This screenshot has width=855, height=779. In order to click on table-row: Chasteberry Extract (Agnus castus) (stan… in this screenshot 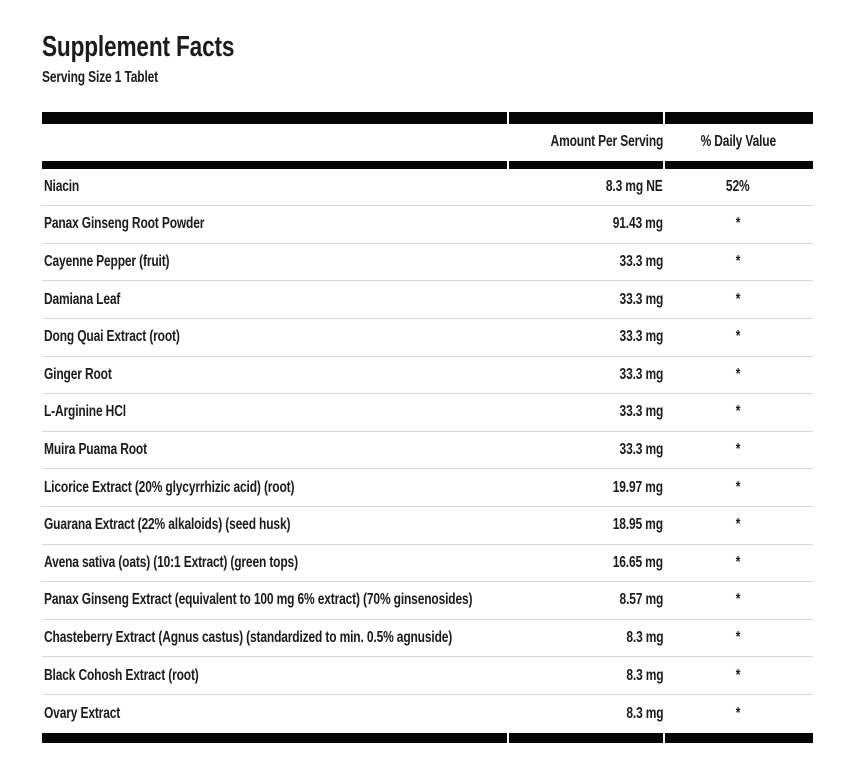, I will do `click(427, 639)`.